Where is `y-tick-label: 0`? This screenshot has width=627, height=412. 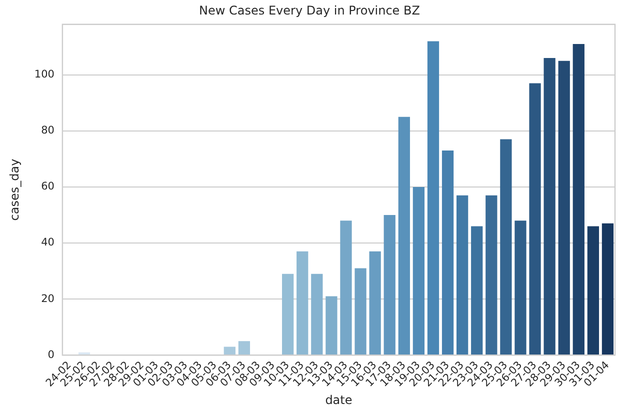 y-tick-label: 0 is located at coordinates (51, 354).